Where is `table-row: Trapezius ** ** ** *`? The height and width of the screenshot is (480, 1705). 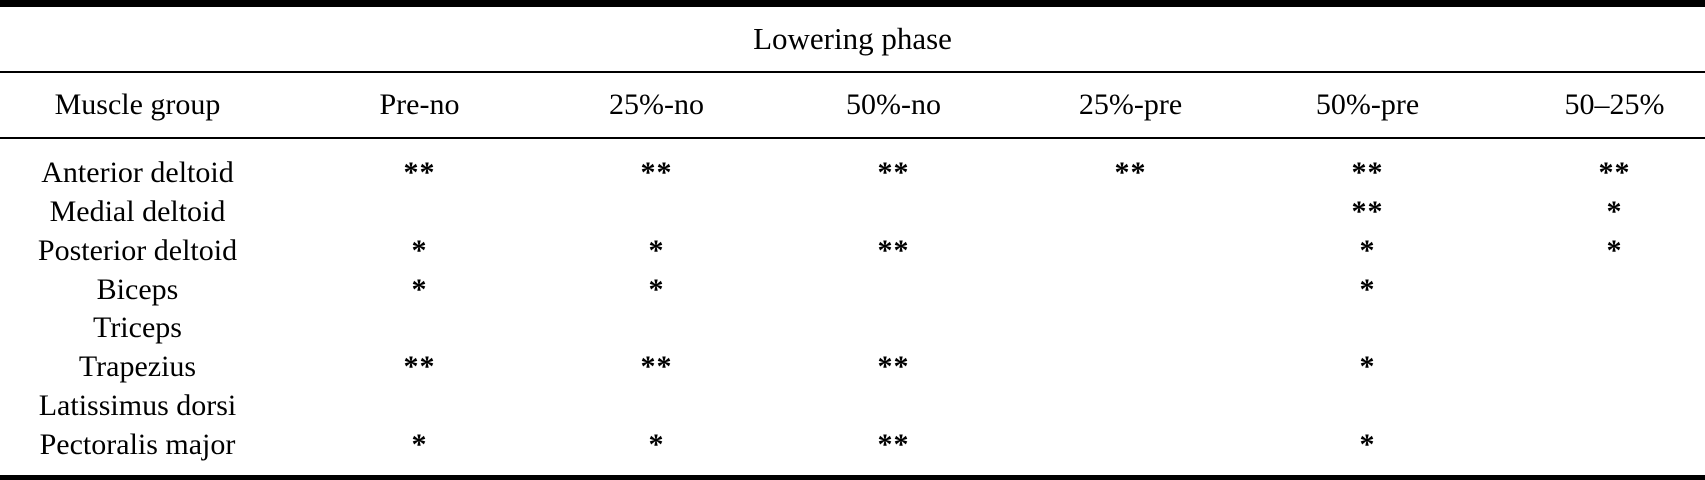
table-row: Trapezius ** ** ** * is located at coordinates (852, 367).